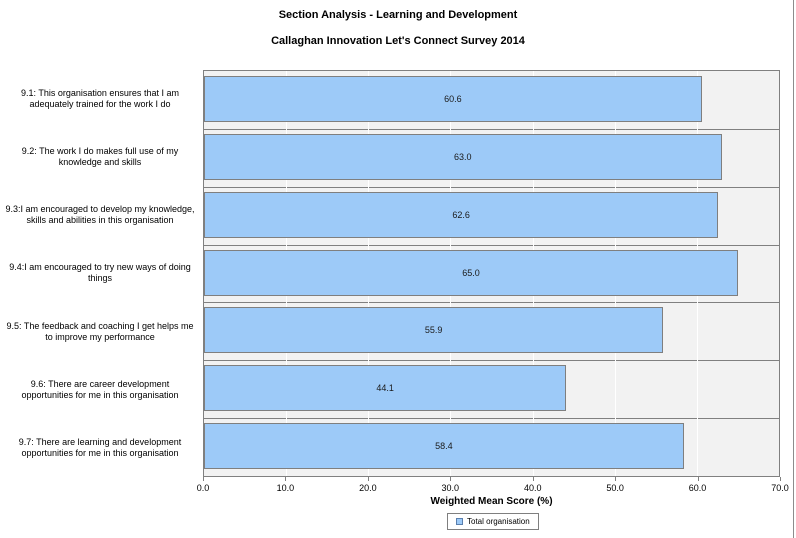  I want to click on bar-value-label: 63.0, so click(462, 156).